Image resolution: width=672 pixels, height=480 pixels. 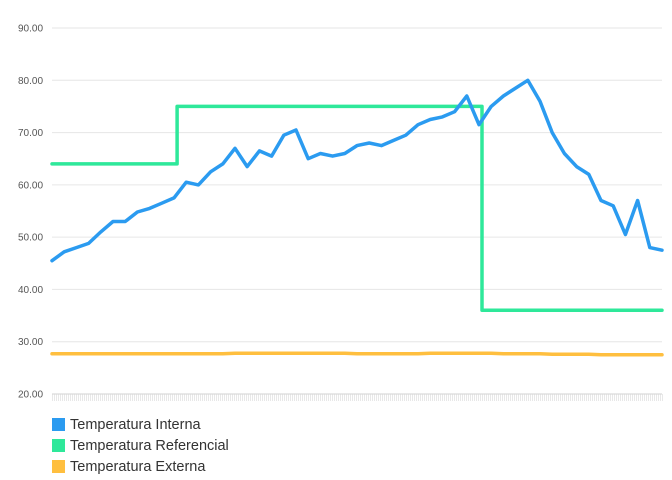 I want to click on legend-item-interna: Temperatura Interna, so click(x=140, y=424).